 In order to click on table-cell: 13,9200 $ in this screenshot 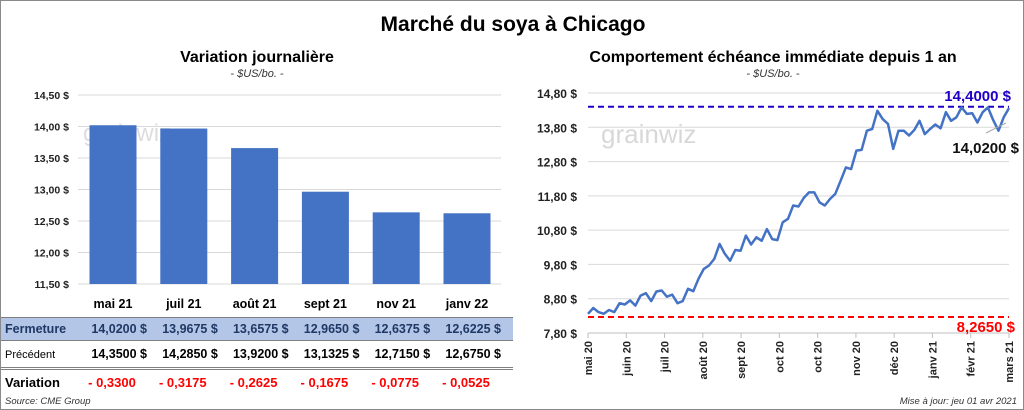, I will do `click(260, 354)`.